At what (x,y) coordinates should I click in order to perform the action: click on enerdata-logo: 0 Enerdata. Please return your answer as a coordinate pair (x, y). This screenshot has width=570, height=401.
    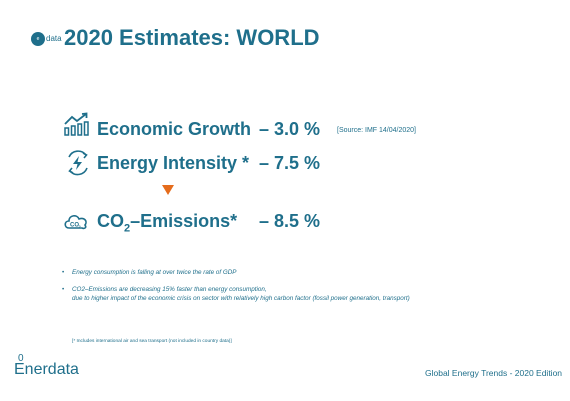
    Looking at the image, I should click on (54, 369).